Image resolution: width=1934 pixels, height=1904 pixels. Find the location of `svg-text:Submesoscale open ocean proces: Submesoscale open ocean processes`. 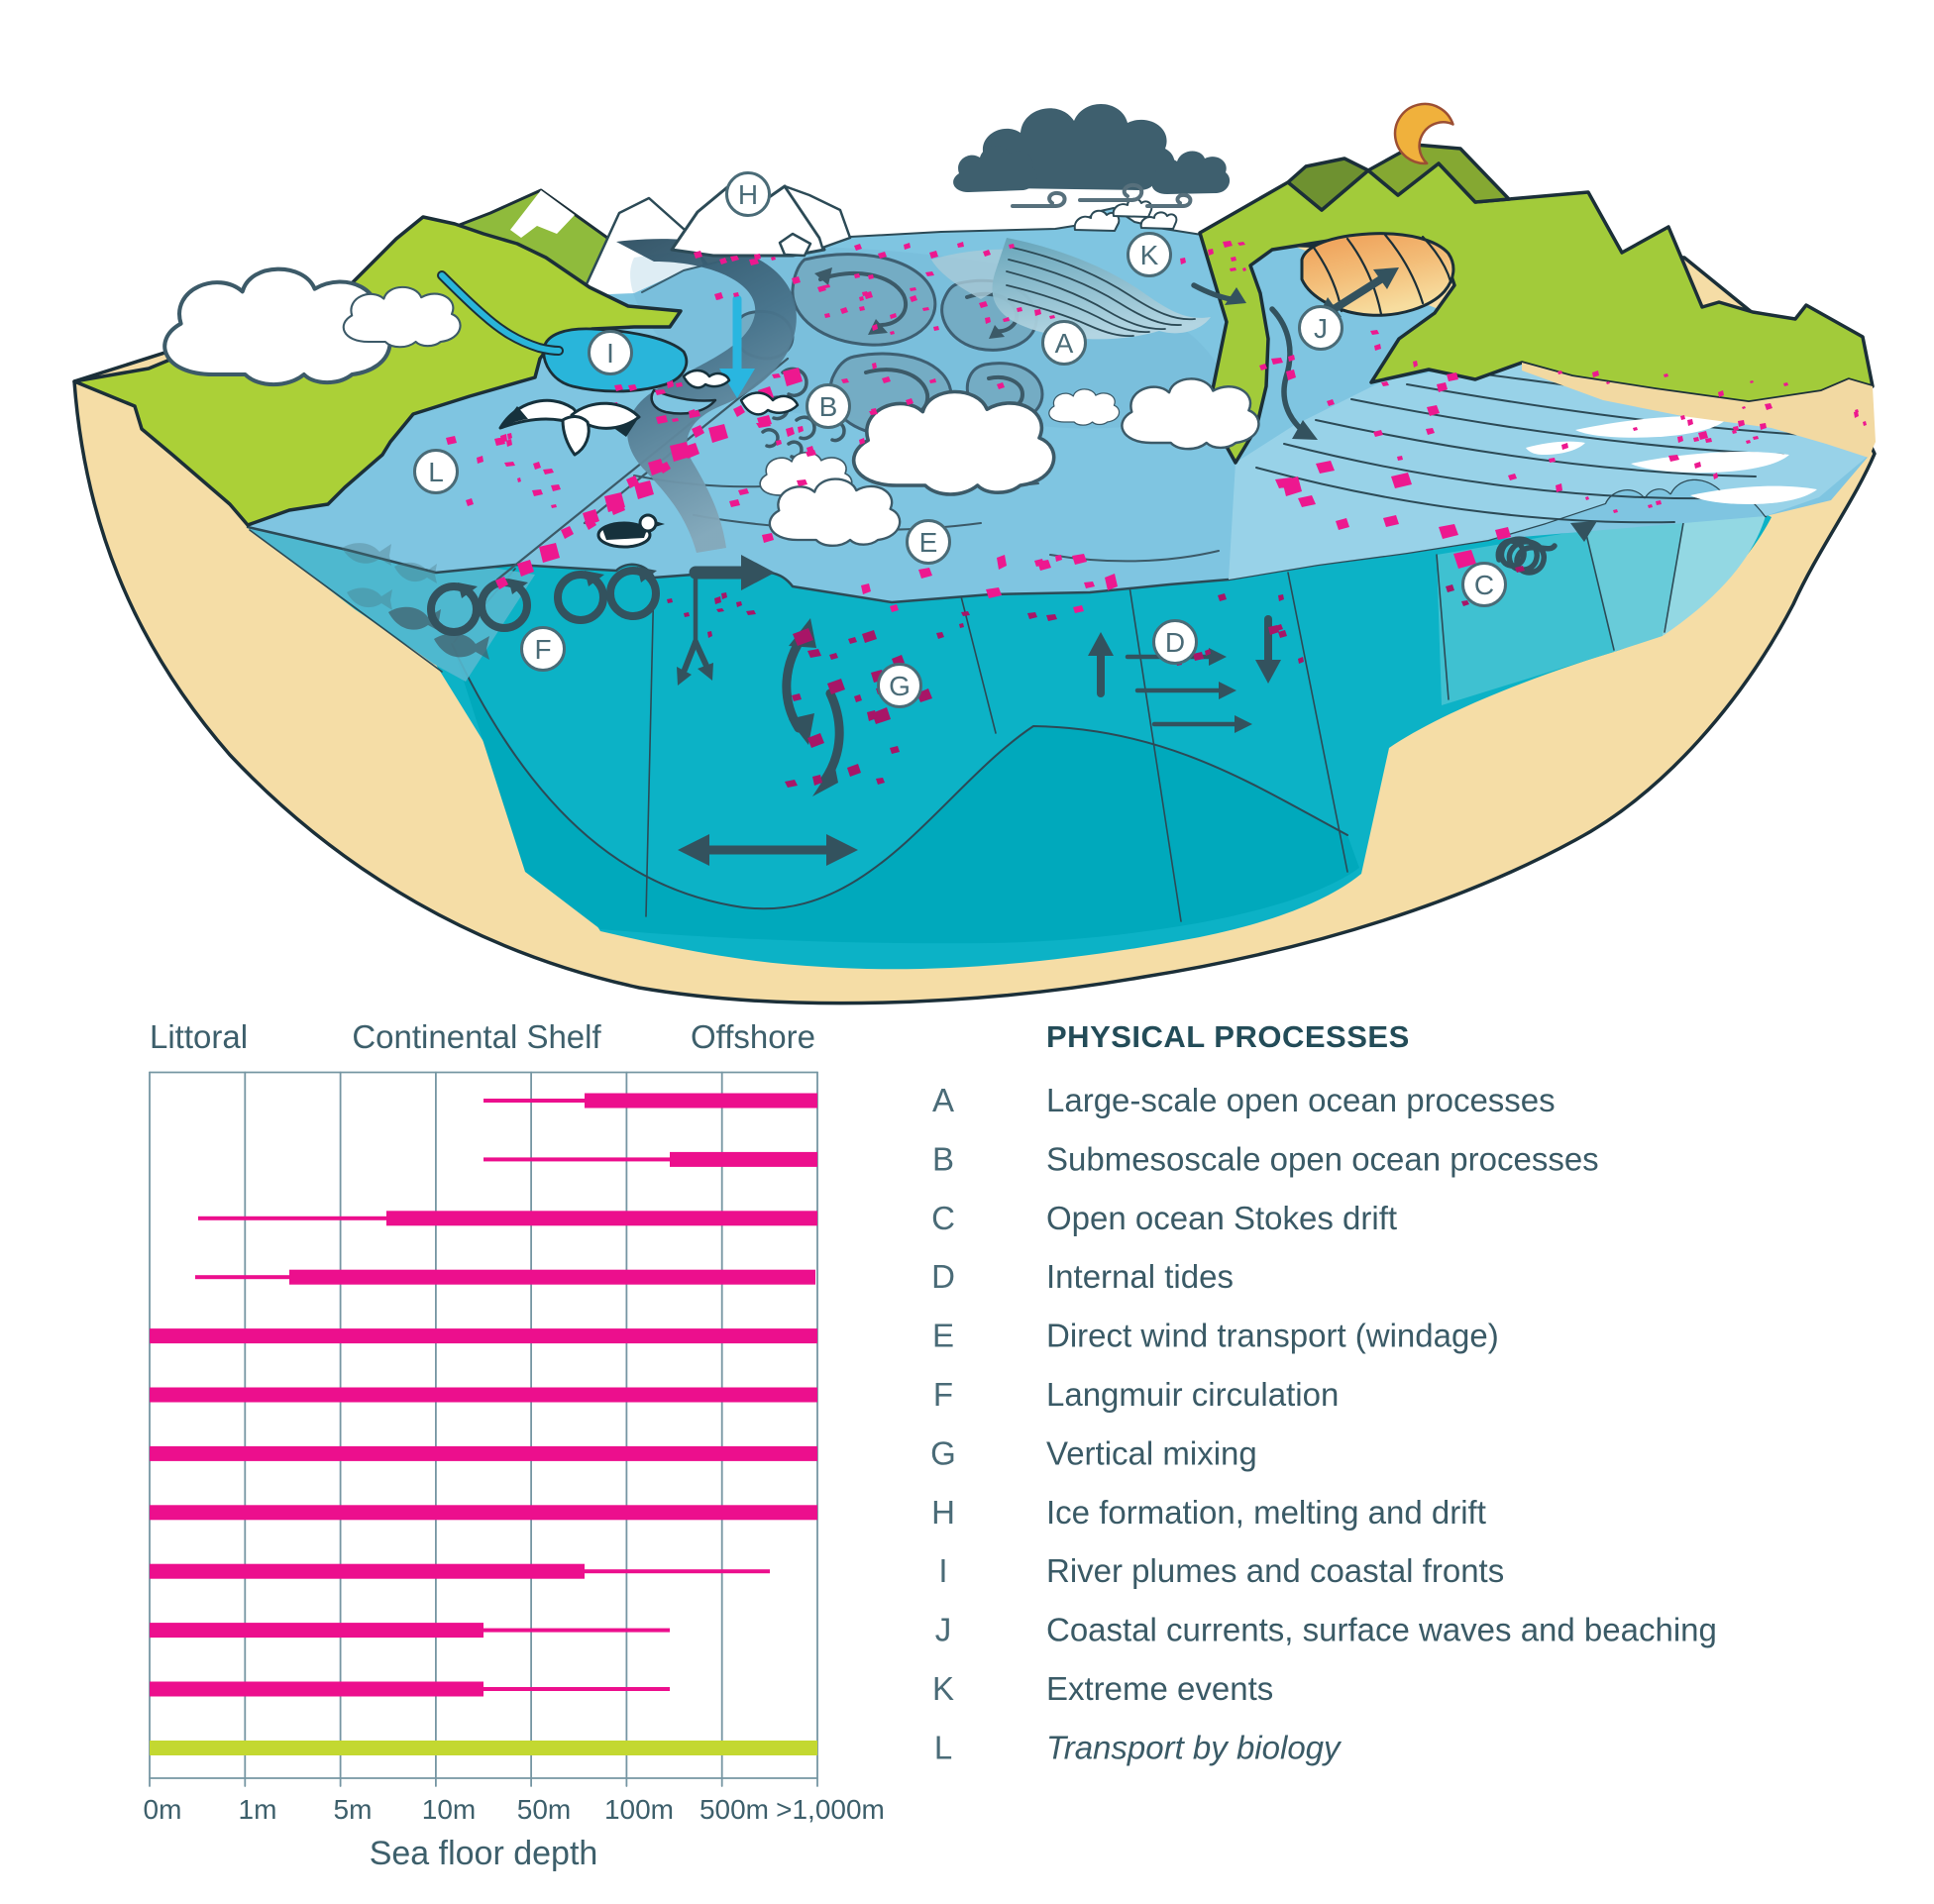

svg-text:Submesoscale open ocean proces: Submesoscale open ocean processes is located at coordinates (1322, 1158).